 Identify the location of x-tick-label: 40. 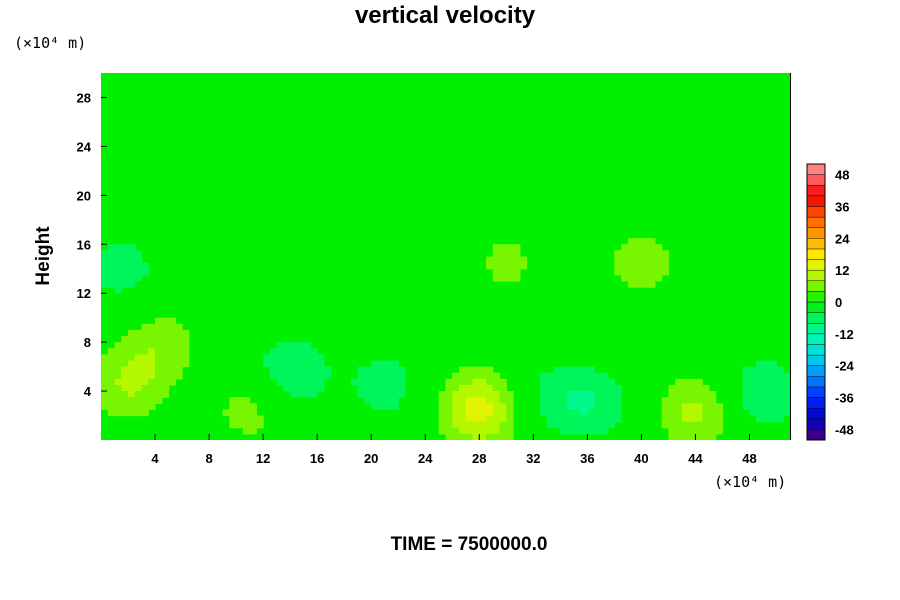
(641, 458).